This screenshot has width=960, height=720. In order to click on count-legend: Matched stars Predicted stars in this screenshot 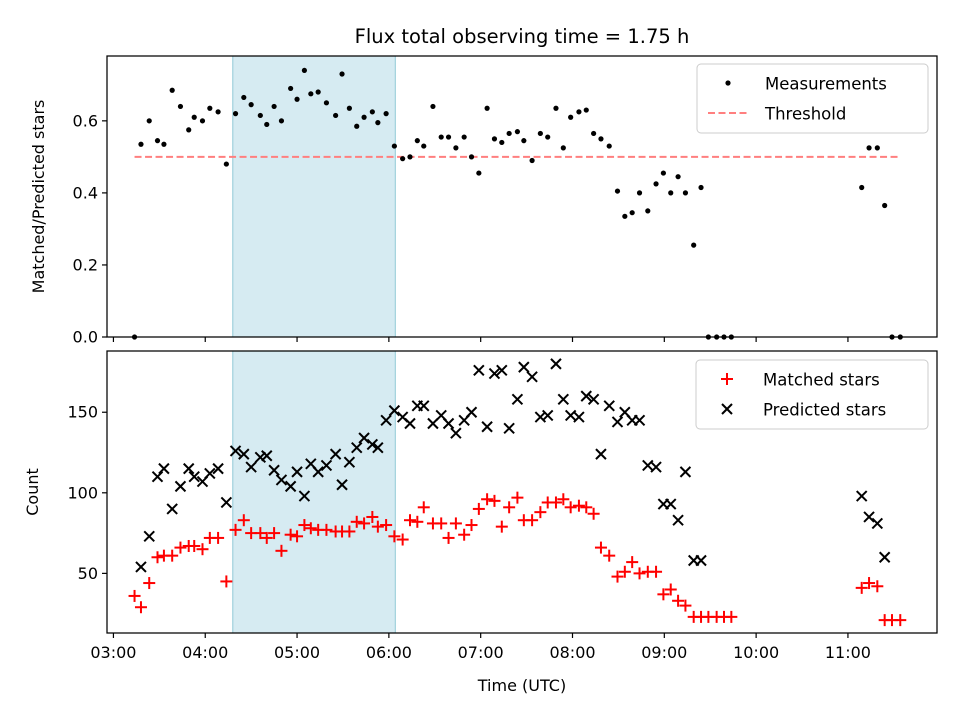, I will do `click(812, 394)`.